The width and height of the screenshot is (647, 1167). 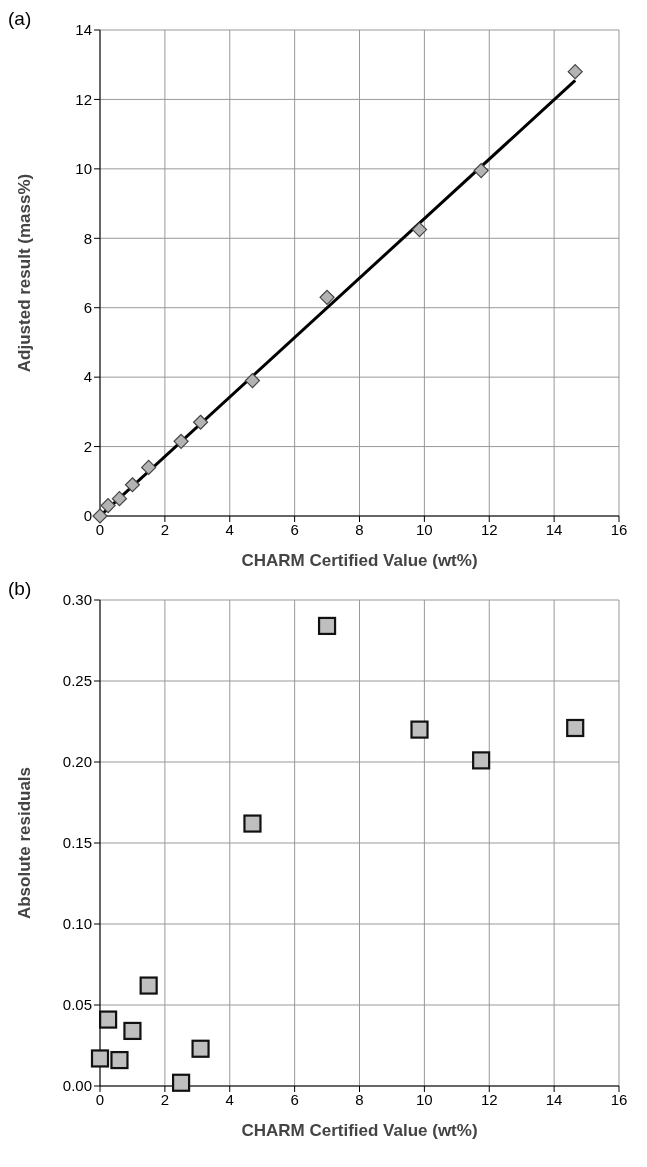 What do you see at coordinates (87, 377) in the screenshot?
I see `y-tick-label: 4` at bounding box center [87, 377].